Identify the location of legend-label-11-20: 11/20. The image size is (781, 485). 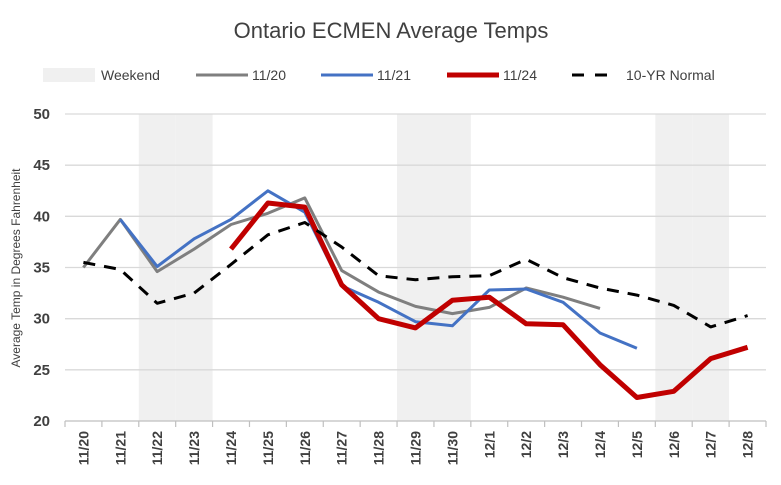
(269, 75).